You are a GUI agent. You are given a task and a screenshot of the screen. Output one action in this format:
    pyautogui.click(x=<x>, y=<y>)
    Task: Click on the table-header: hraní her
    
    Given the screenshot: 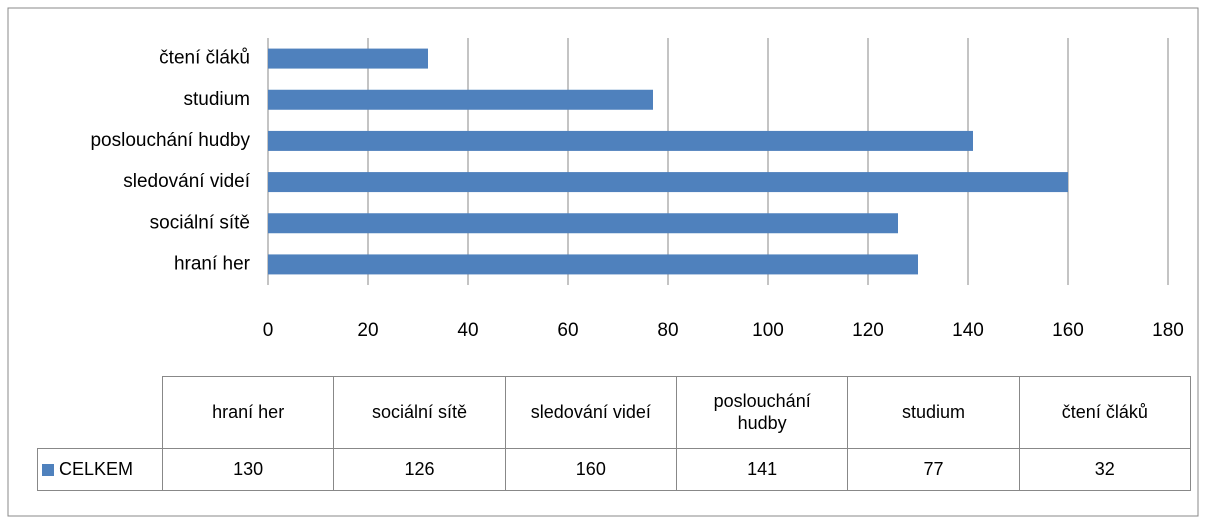 What is the action you would take?
    pyautogui.click(x=248, y=412)
    